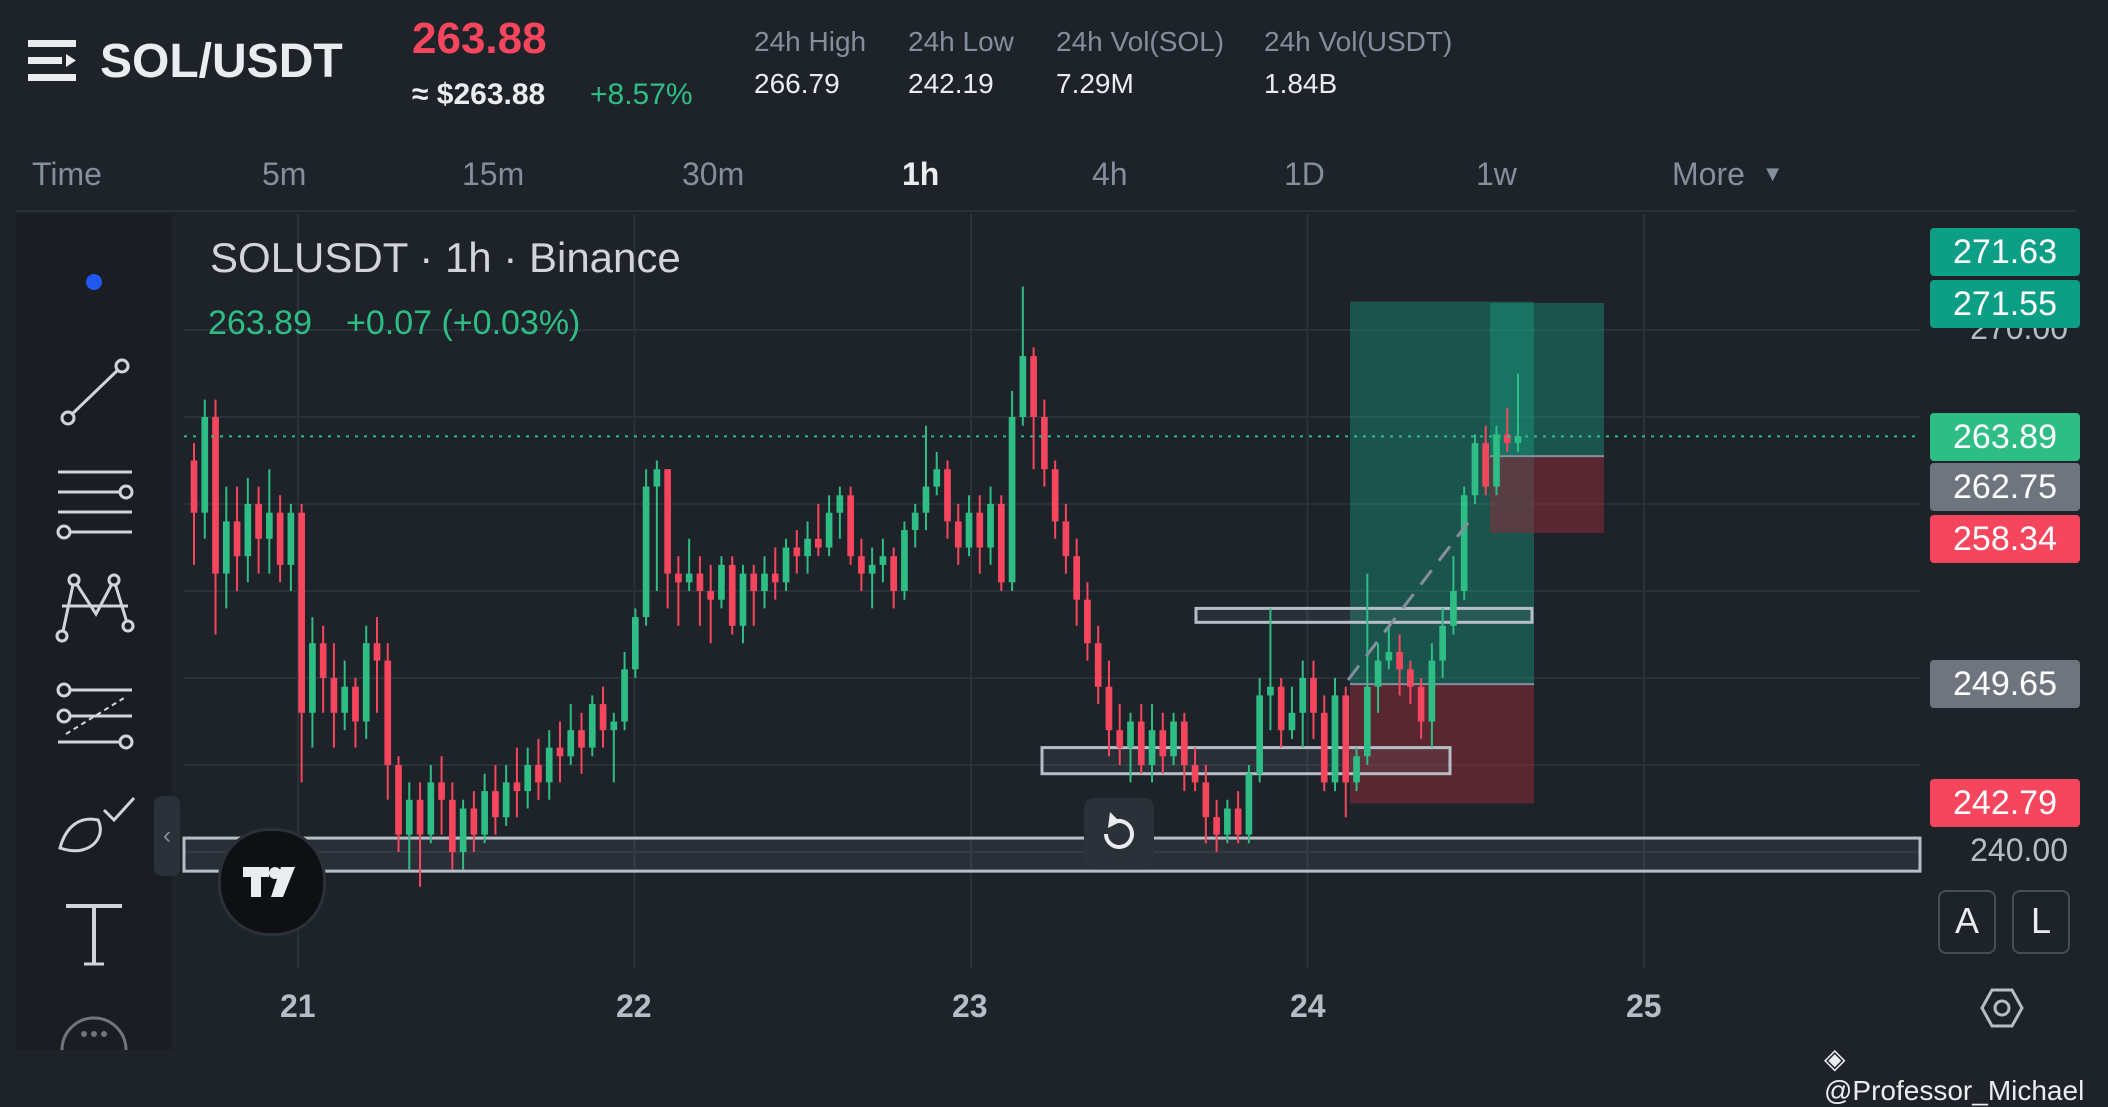  Describe the element at coordinates (95, 503) in the screenshot. I see `horizontal-lines-icon` at that location.